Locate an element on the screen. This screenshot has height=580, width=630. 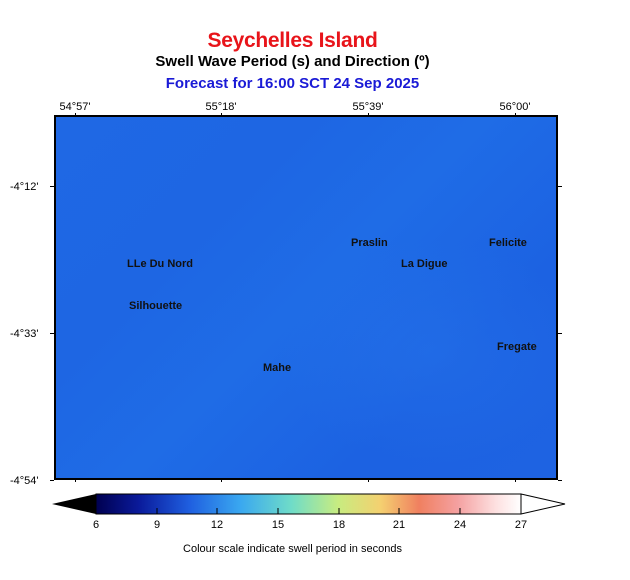
map-subtitle: Swell Wave Period (s) and Direction (º) is located at coordinates (292, 61).